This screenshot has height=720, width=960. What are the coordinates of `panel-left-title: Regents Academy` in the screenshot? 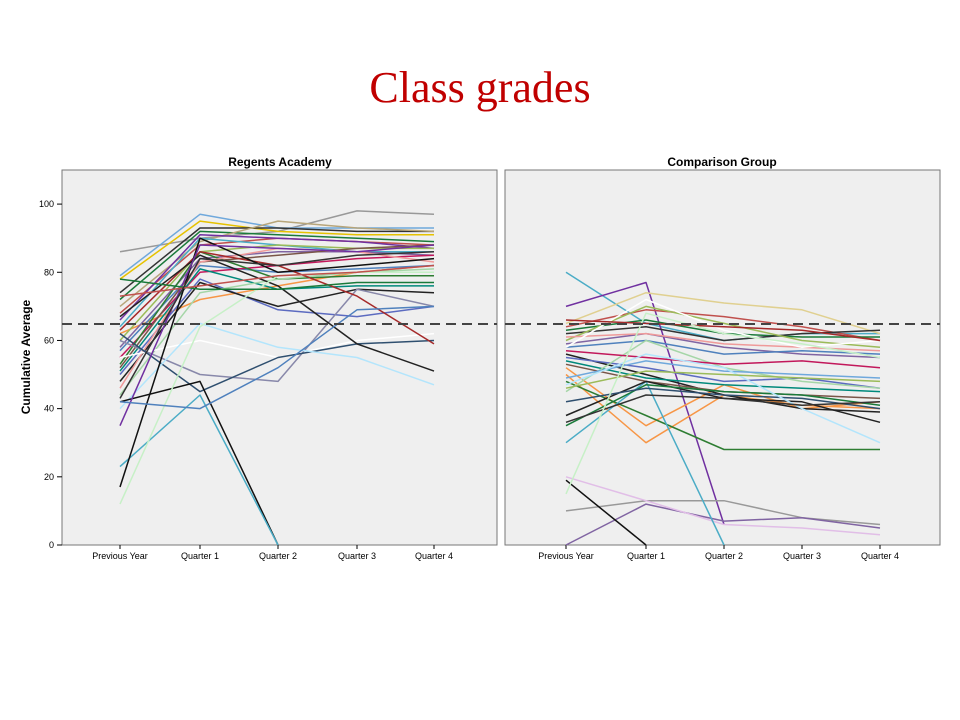 It's located at (280, 162).